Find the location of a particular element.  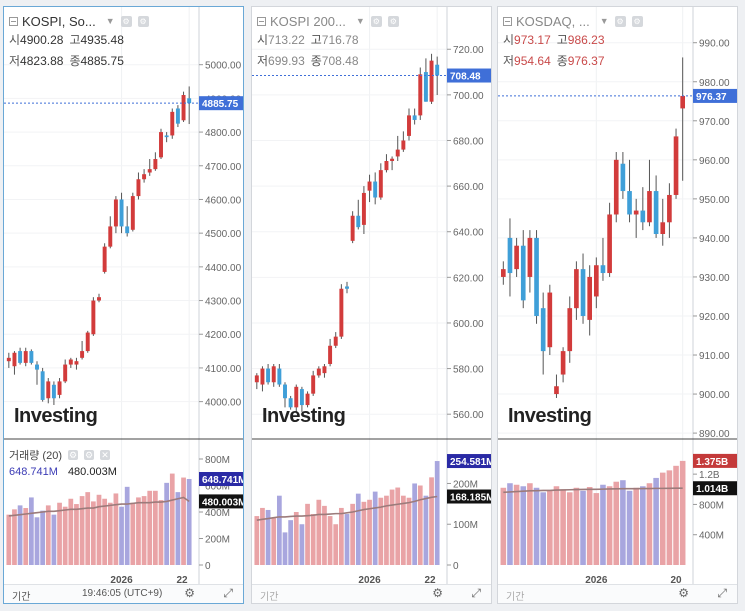

open-value: 713.22 is located at coordinates (286, 40).